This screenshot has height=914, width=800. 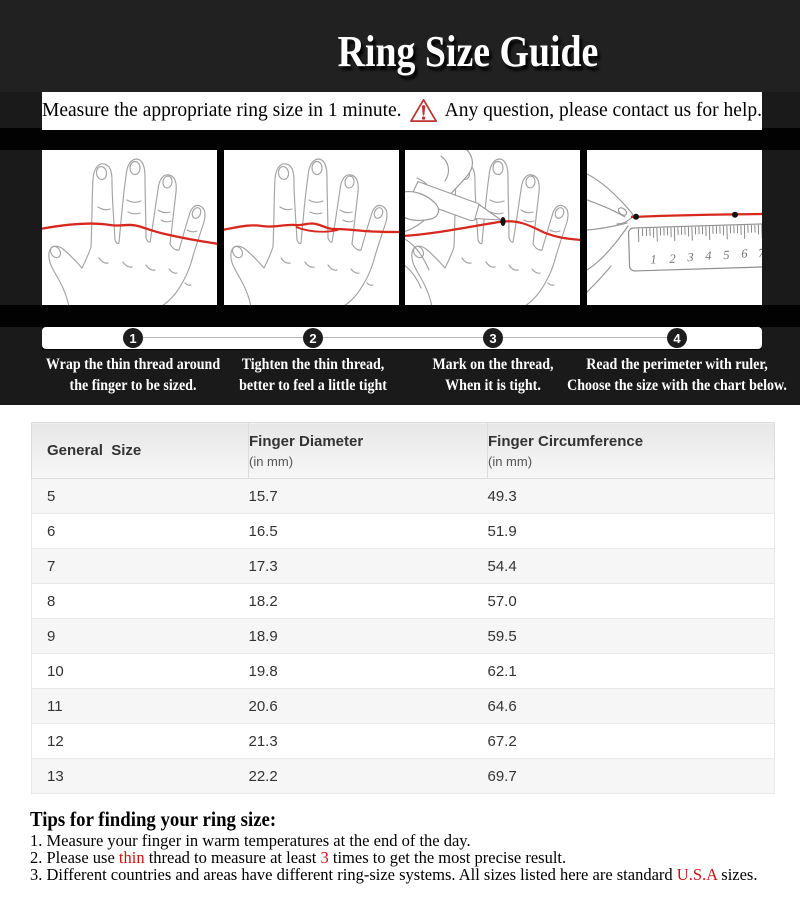 What do you see at coordinates (653, 259) in the screenshot?
I see `svg-text: 1` at bounding box center [653, 259].